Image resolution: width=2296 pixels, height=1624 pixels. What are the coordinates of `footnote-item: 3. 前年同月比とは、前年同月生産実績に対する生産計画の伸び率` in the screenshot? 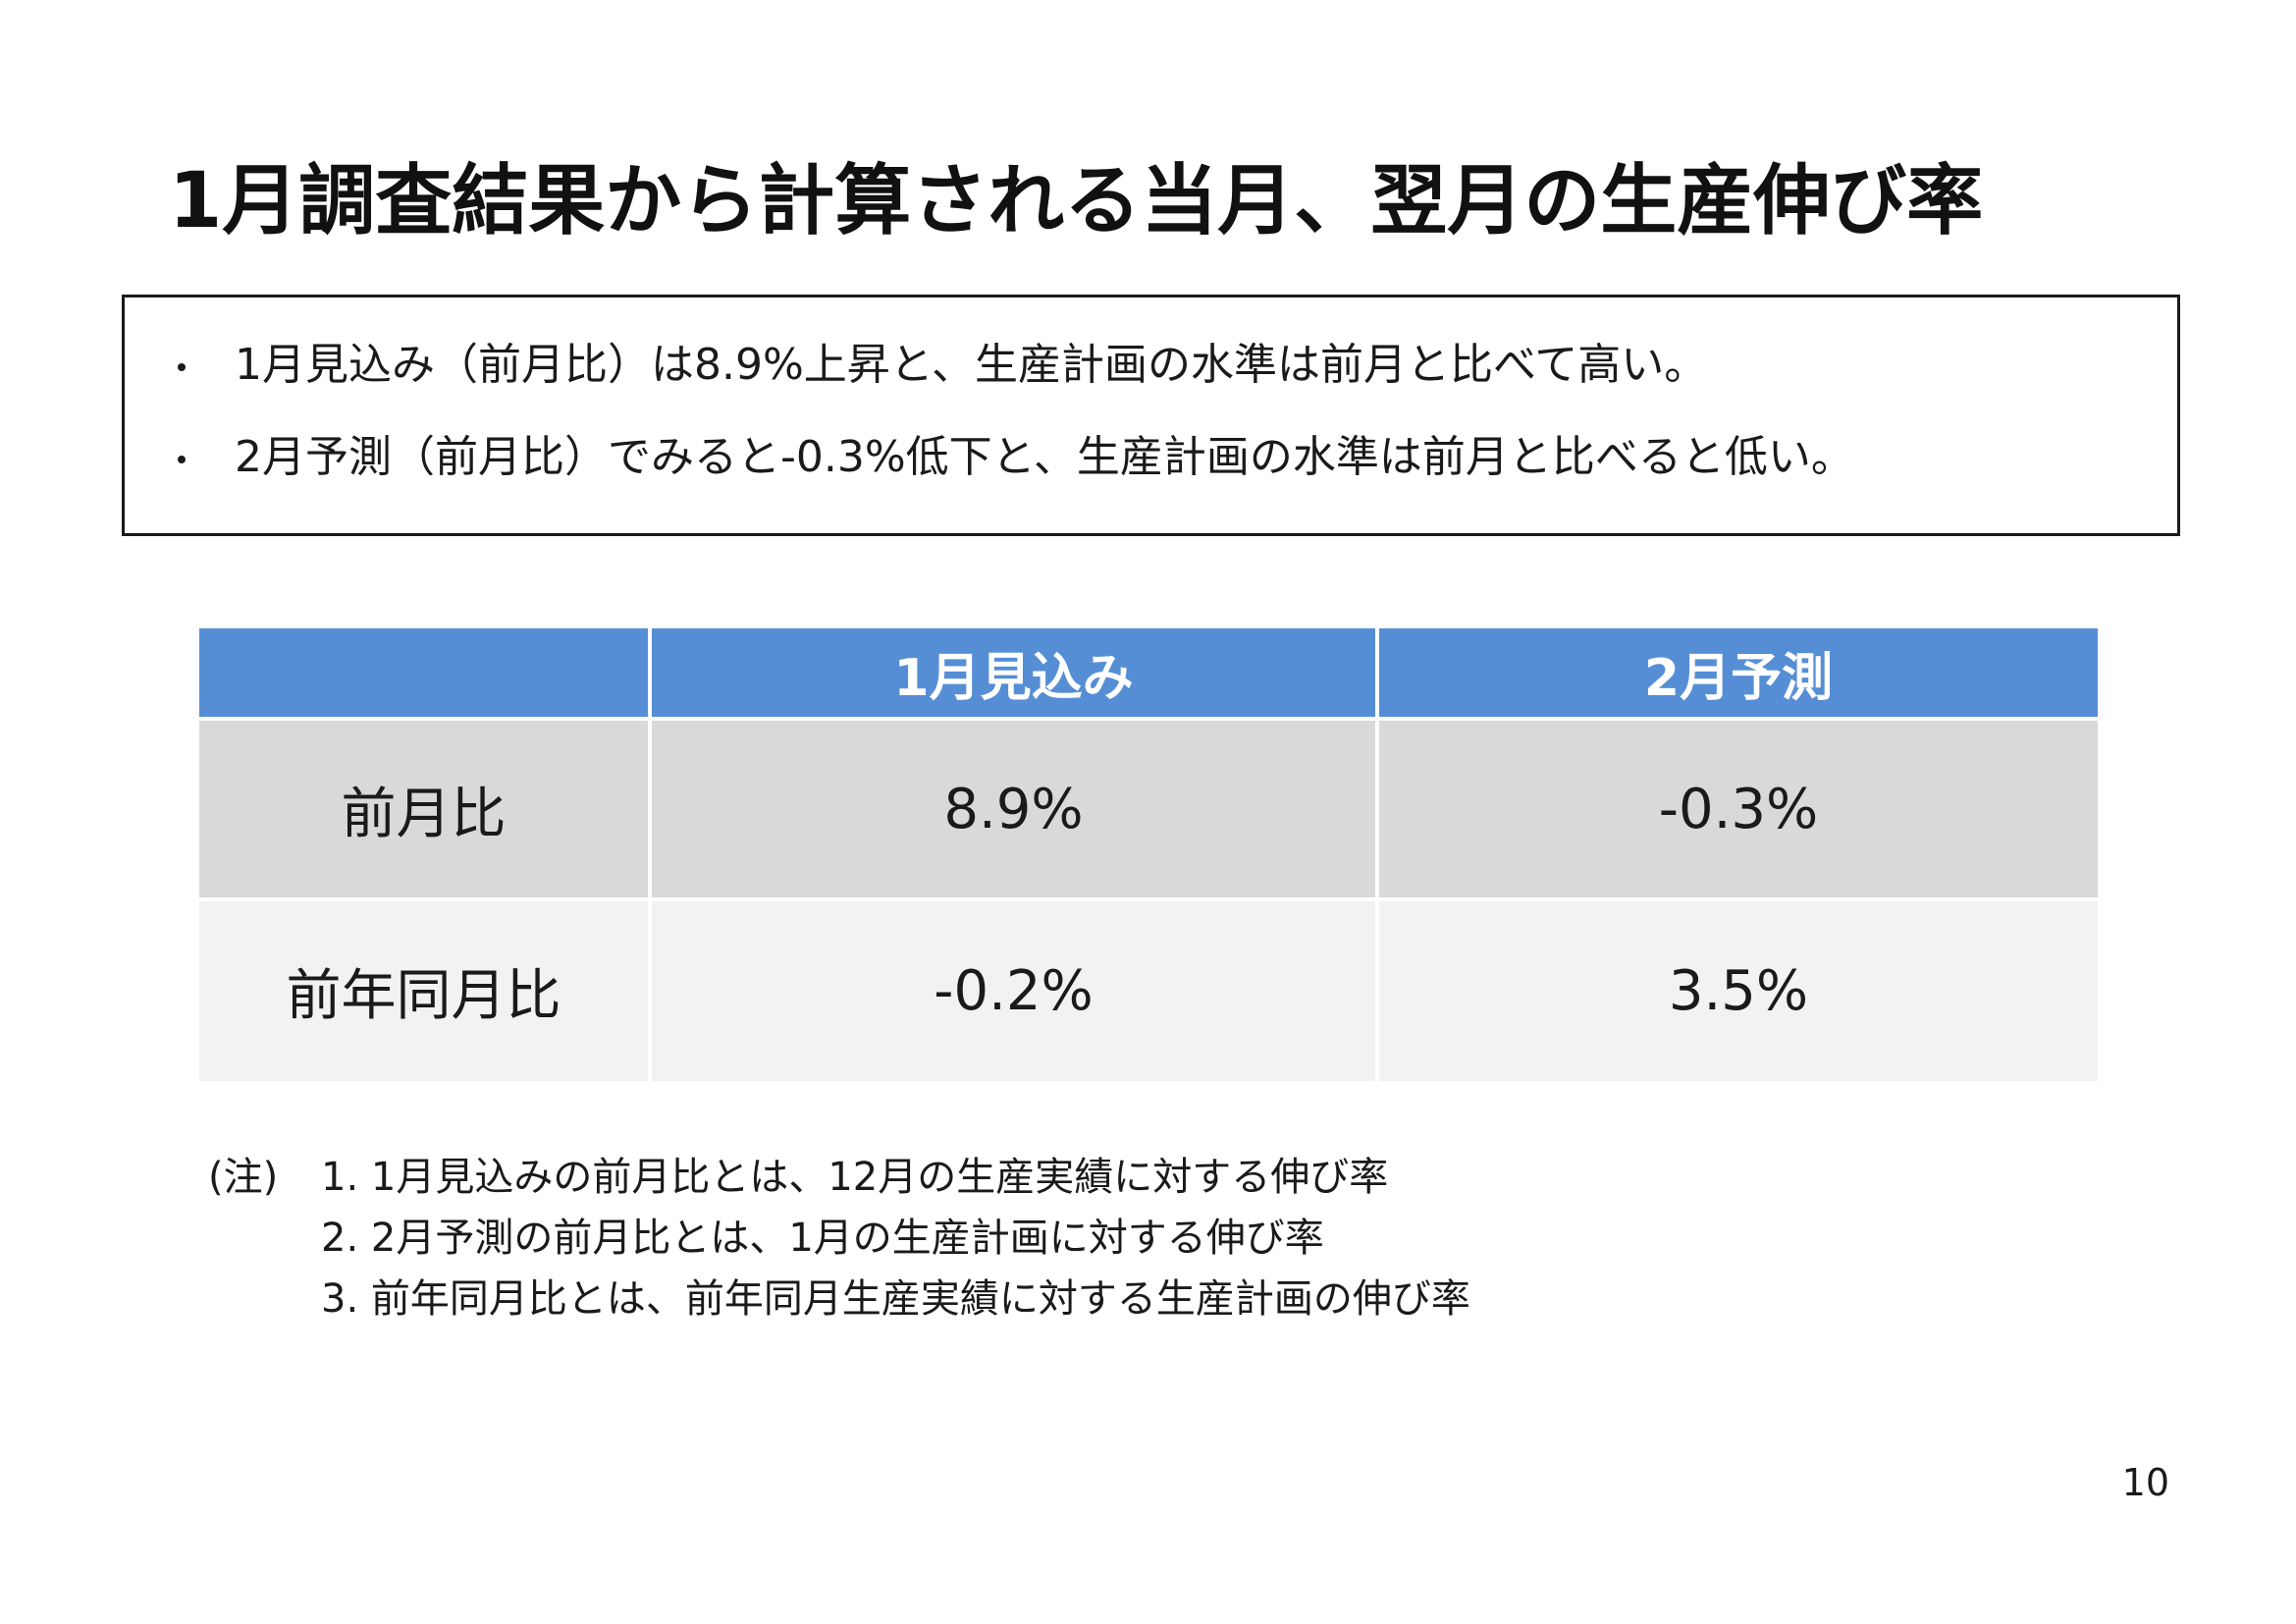 It's located at (839, 1299).